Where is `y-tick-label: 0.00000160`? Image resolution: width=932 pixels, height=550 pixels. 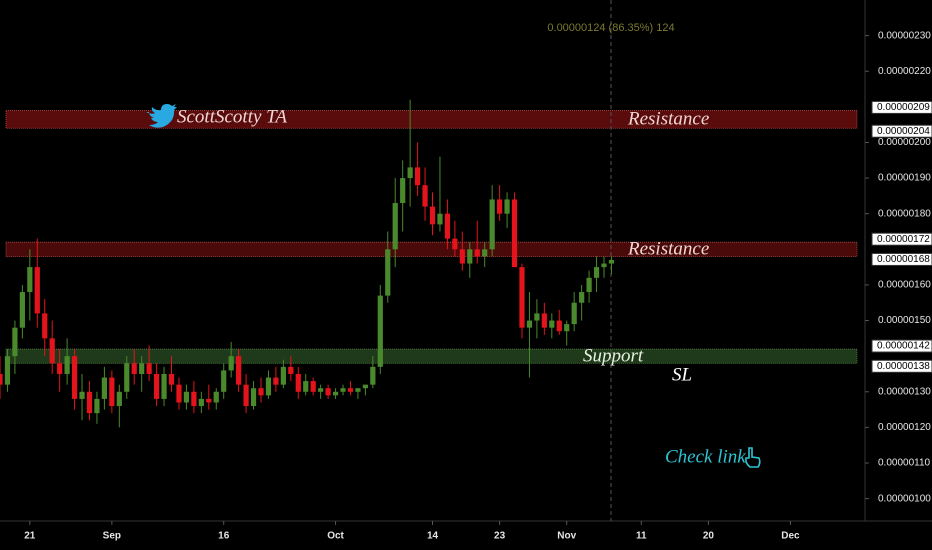
y-tick-label: 0.00000160 is located at coordinates (904, 285).